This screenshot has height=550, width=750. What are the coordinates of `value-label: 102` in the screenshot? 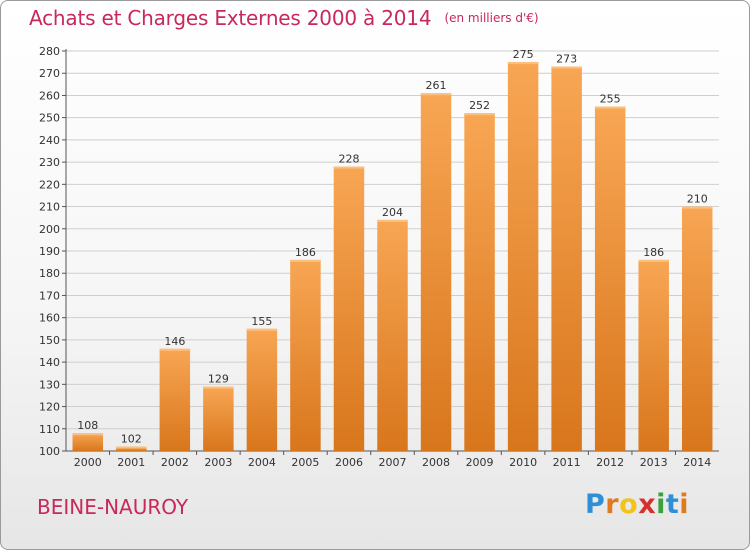 It's located at (131, 439).